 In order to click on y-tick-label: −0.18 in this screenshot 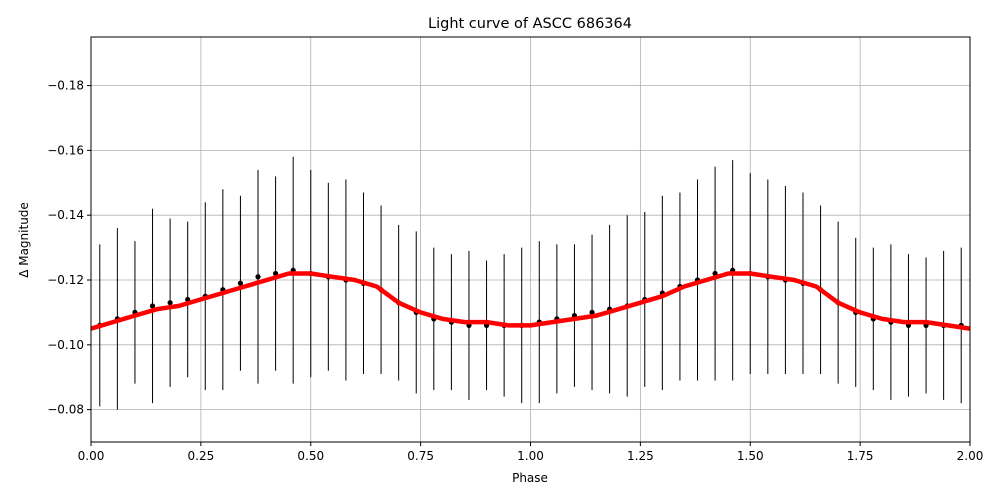, I will do `click(65, 86)`.